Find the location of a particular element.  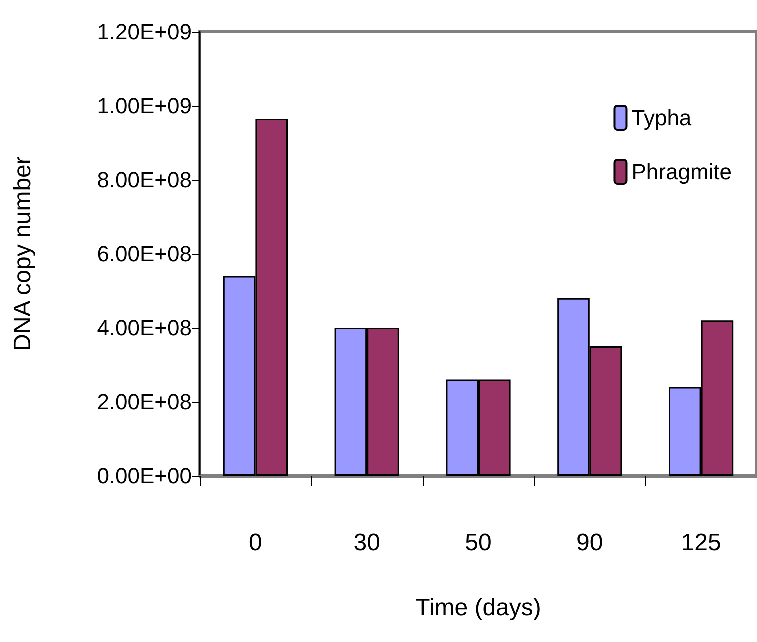

x-tick-label: 90 is located at coordinates (590, 543).